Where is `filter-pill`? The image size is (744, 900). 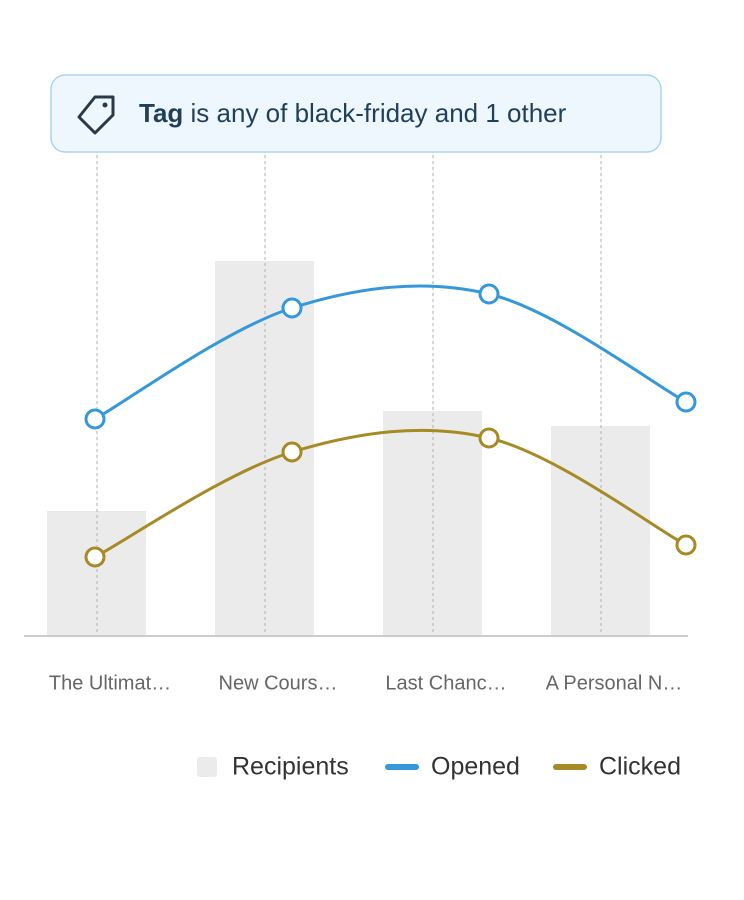
filter-pill is located at coordinates (356, 113).